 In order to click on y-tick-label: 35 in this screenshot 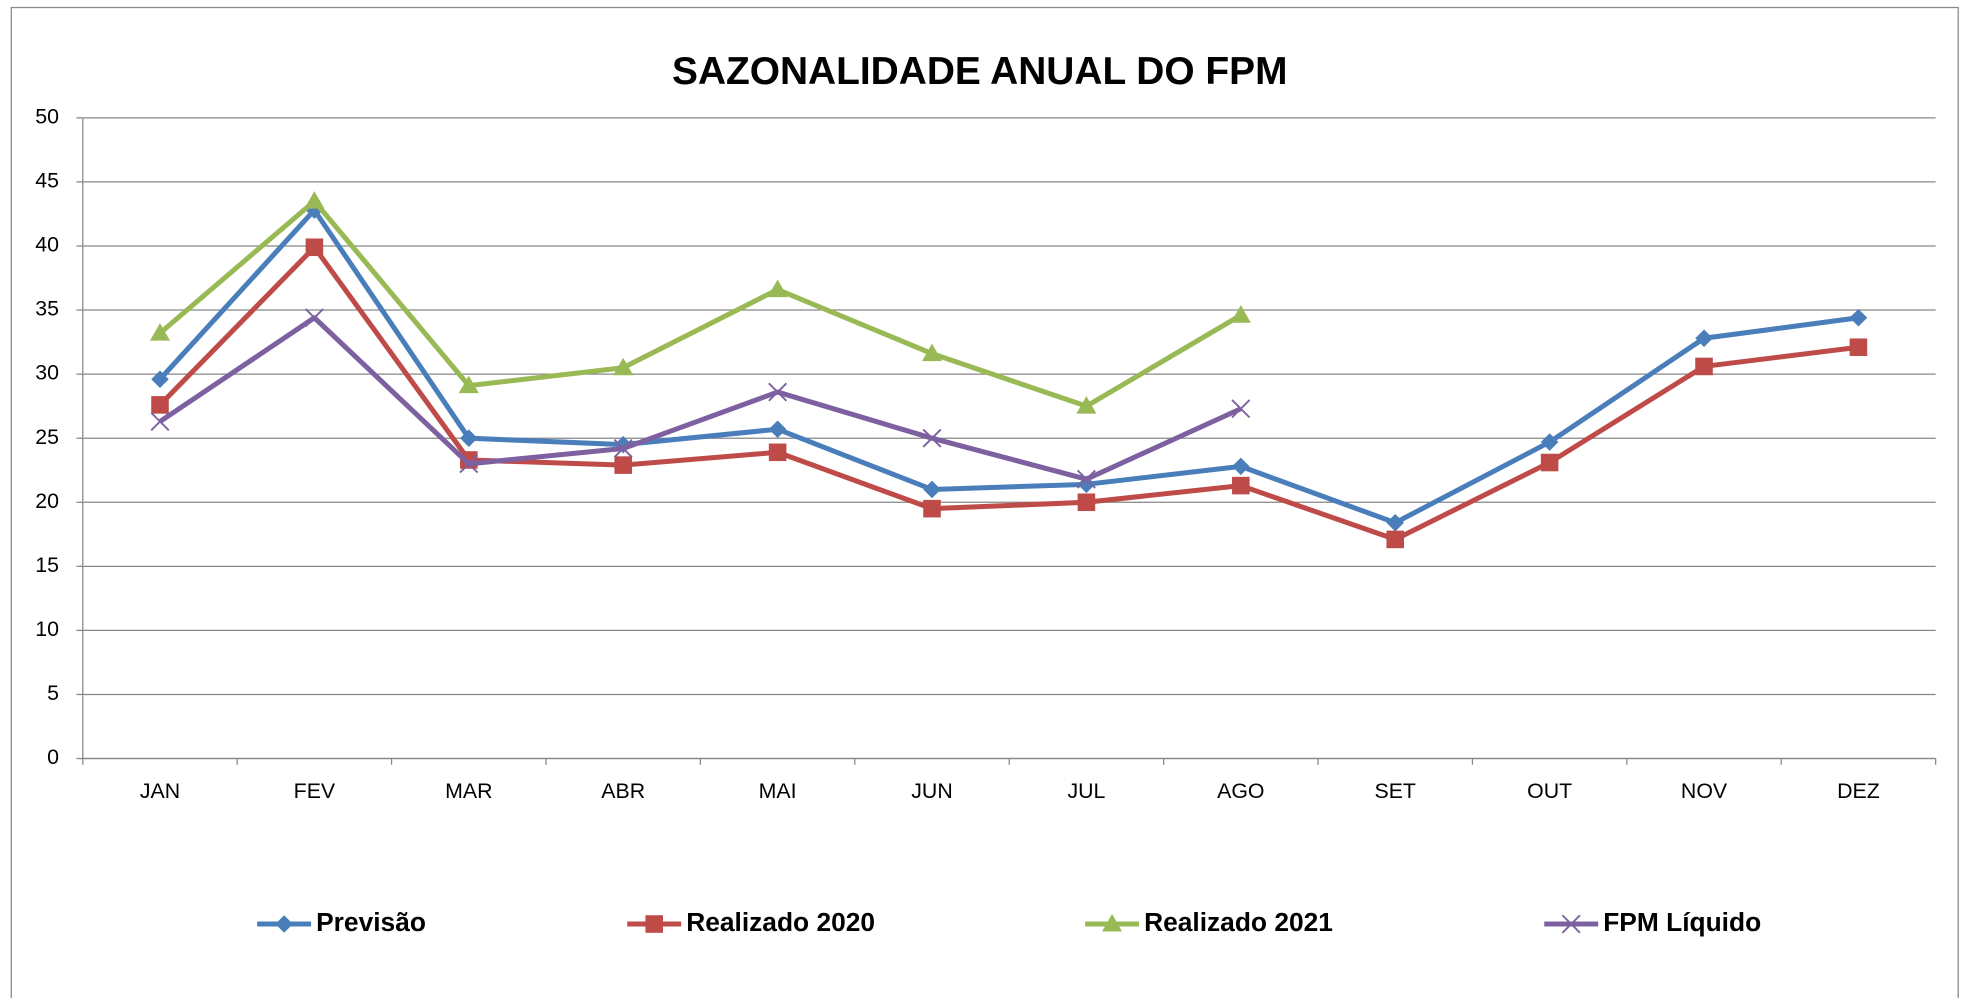, I will do `click(47, 309)`.